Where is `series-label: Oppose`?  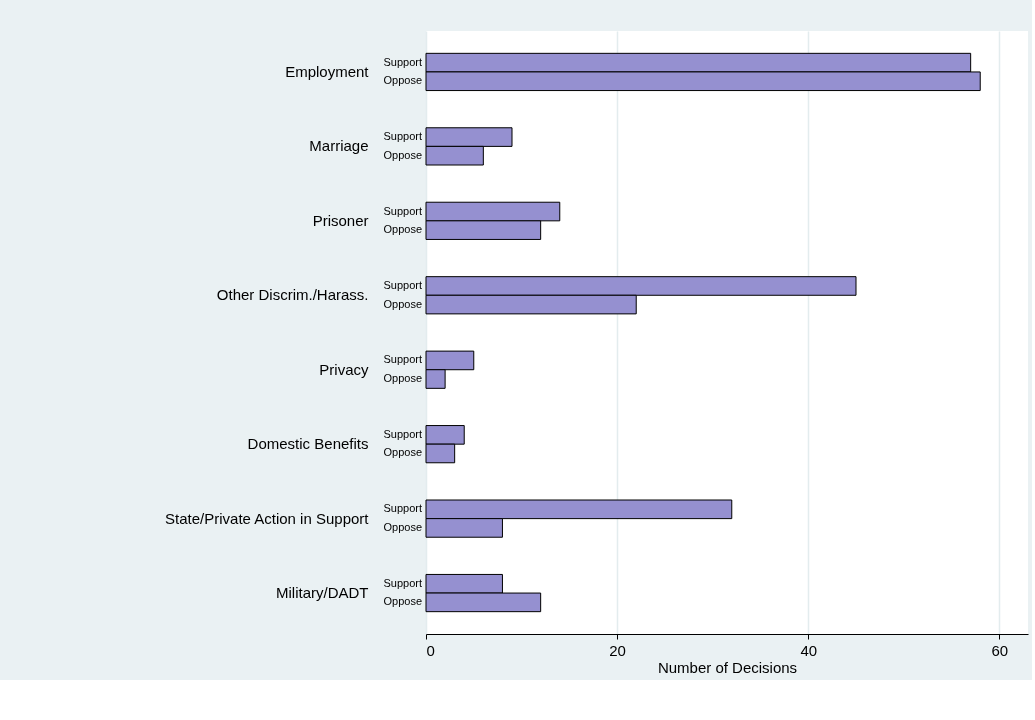
series-label: Oppose is located at coordinates (402, 80).